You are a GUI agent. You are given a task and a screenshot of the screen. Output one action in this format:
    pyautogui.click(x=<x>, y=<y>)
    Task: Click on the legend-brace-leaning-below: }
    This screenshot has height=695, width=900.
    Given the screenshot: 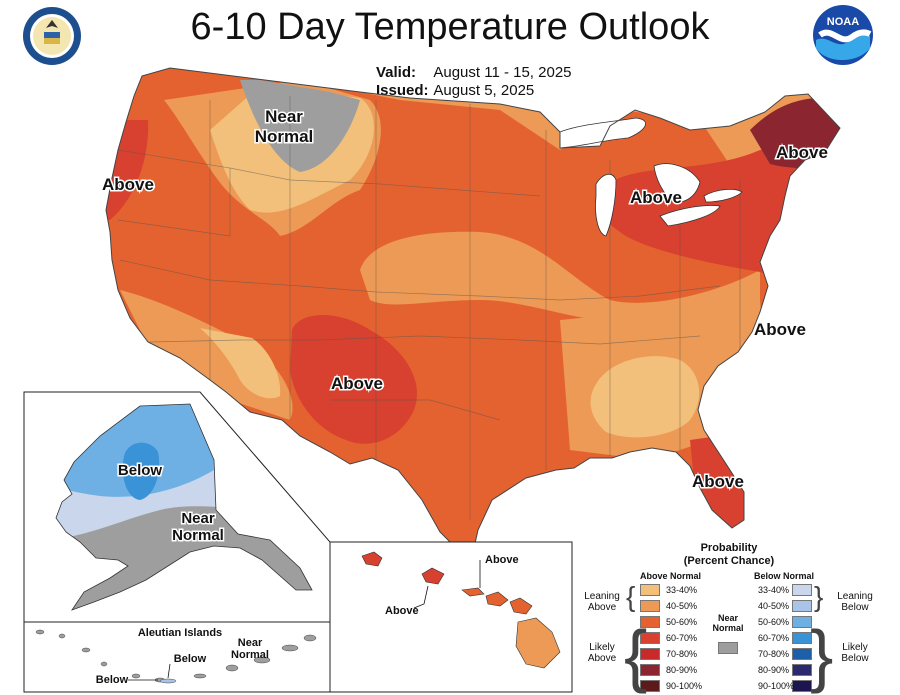 What is the action you would take?
    pyautogui.click(x=819, y=596)
    